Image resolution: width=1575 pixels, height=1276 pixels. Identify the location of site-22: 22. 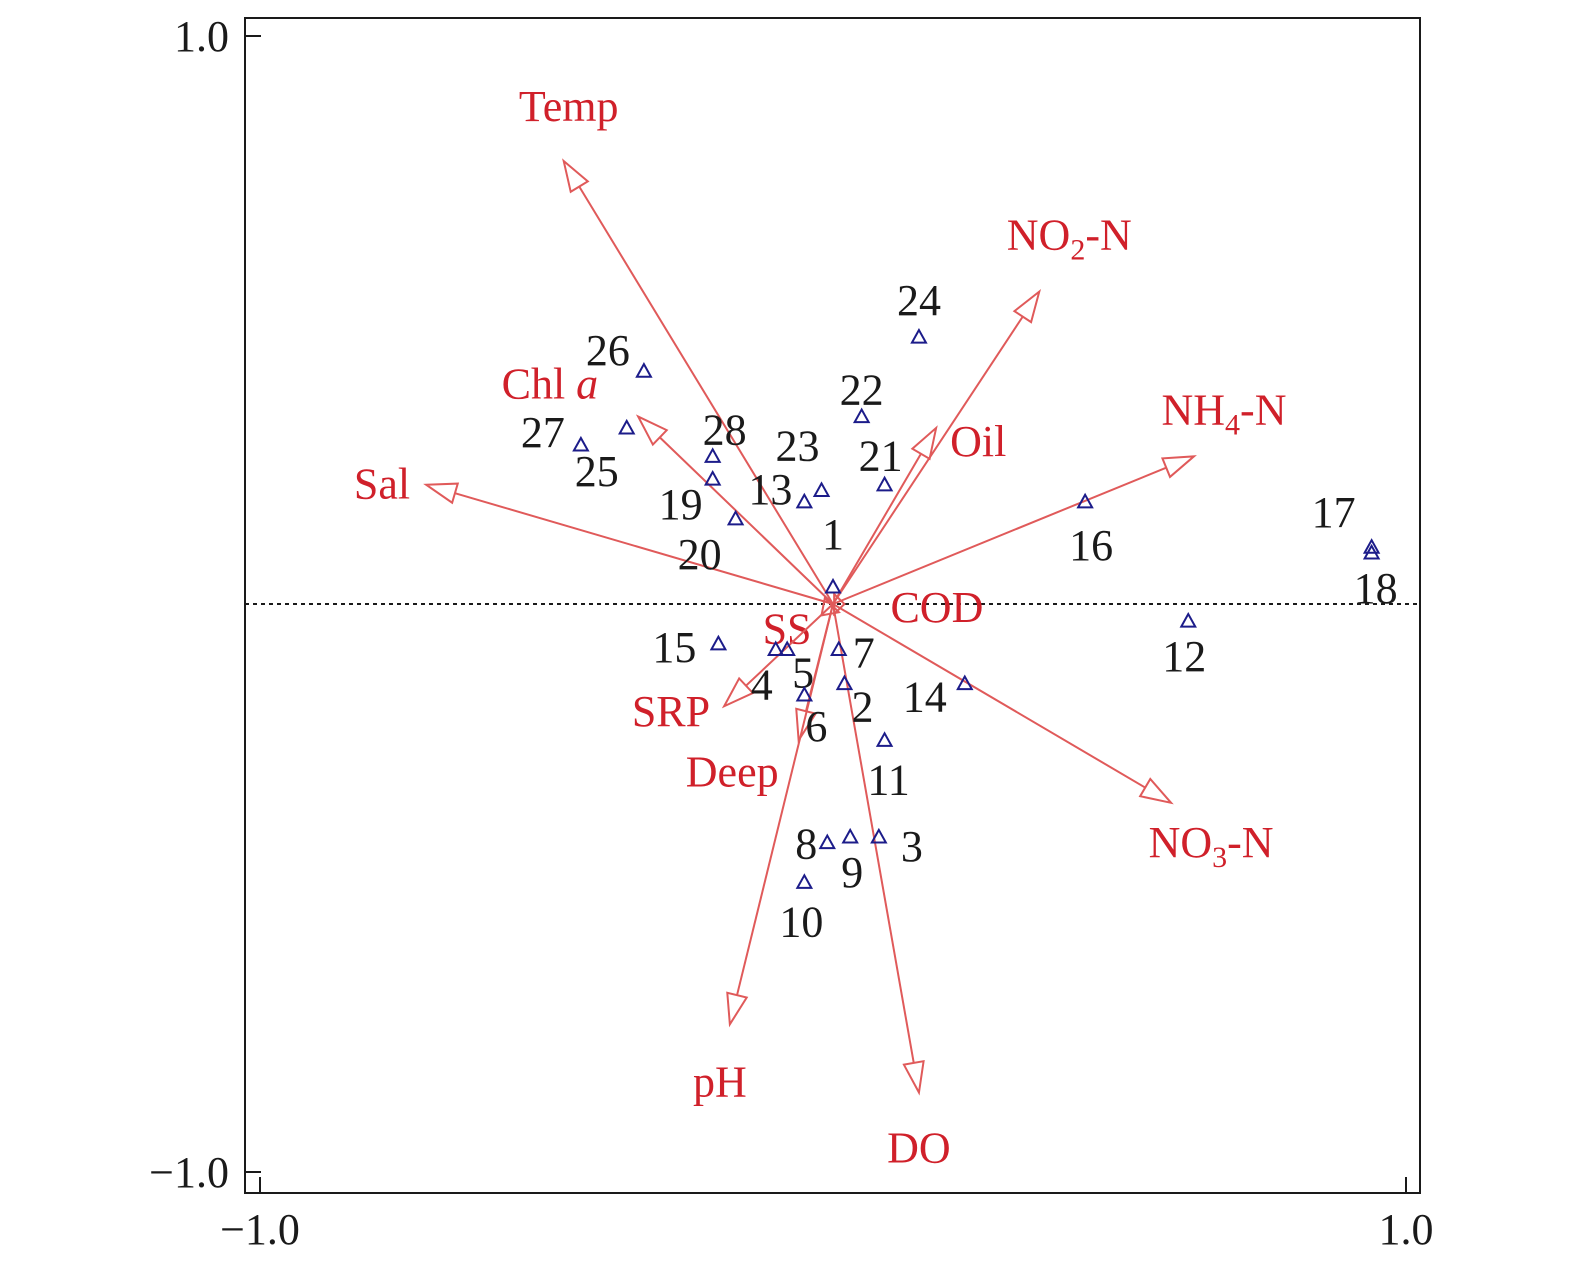
(862, 395).